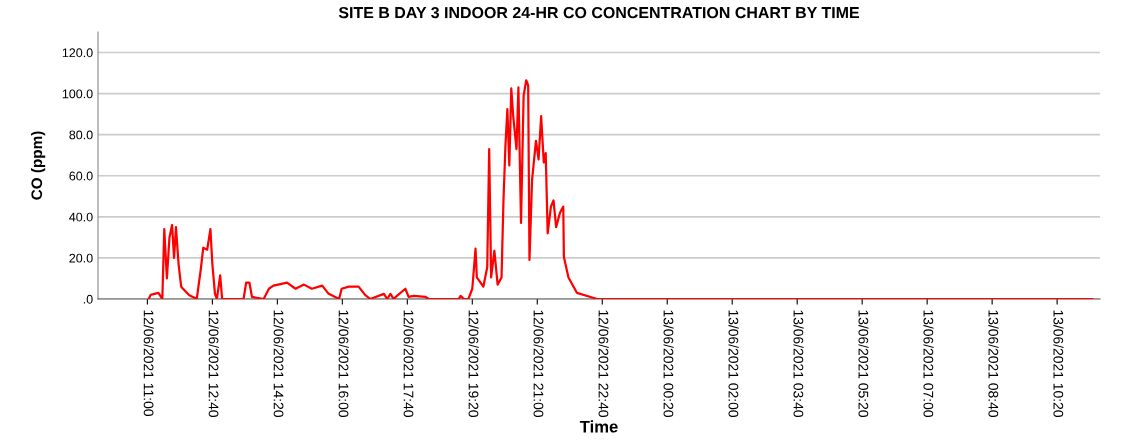 The image size is (1133, 446). What do you see at coordinates (408, 363) in the screenshot?
I see `x-tick-label: 12/06/2021 17:40` at bounding box center [408, 363].